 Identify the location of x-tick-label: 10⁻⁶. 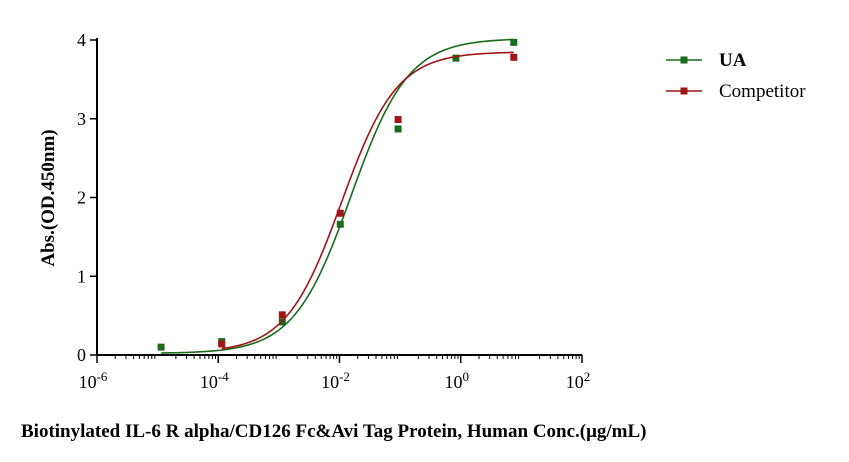
(93, 380).